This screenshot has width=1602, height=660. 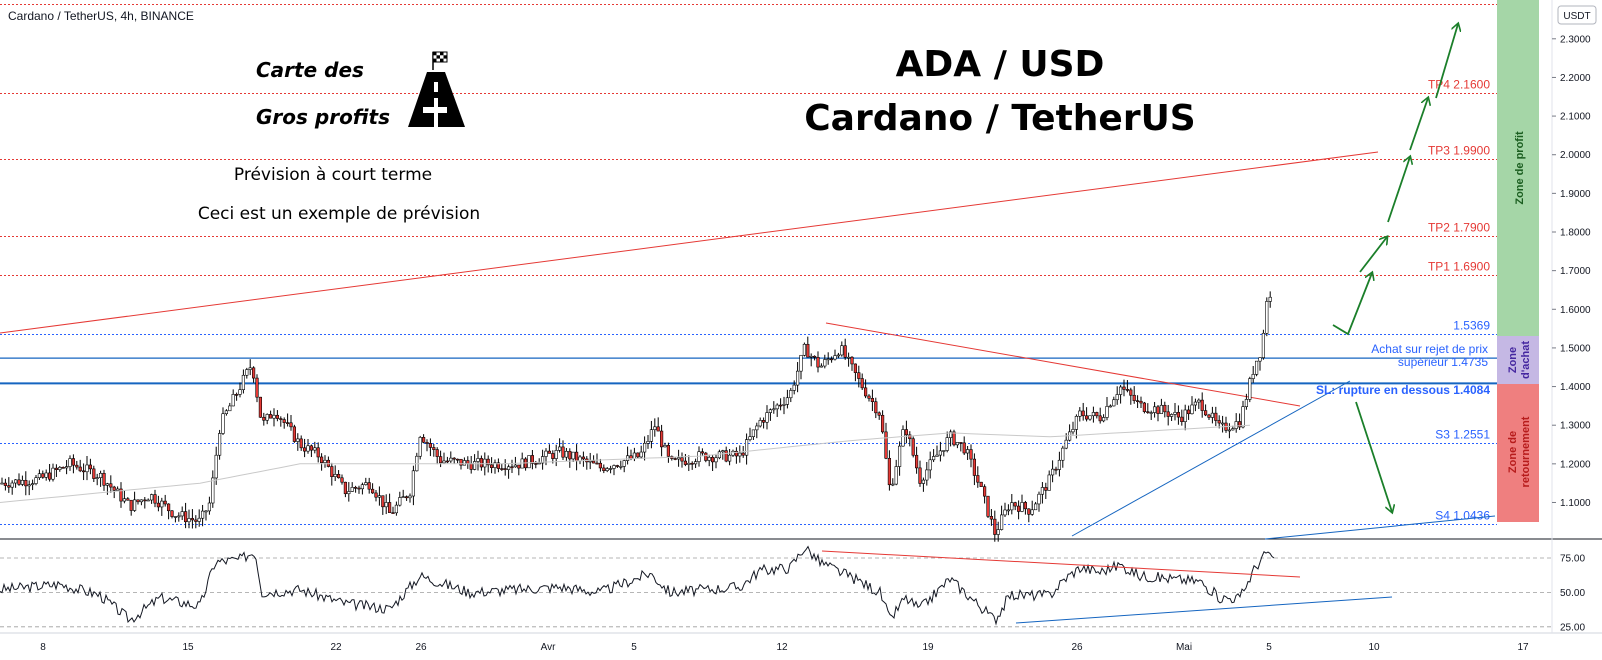 I want to click on price-tick: 1.9000, so click(x=1575, y=194).